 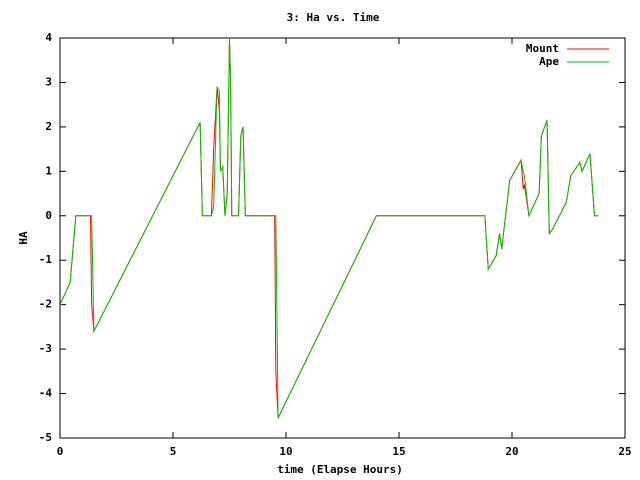 I want to click on y-tick-label: 1, so click(x=48, y=170).